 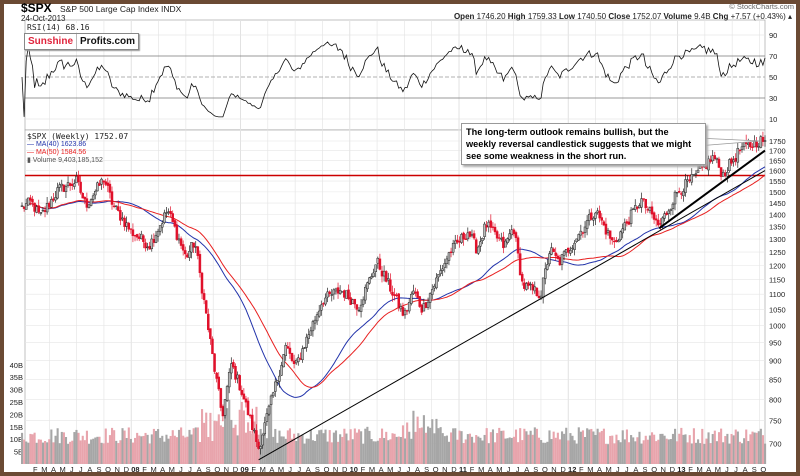 I want to click on price-tick-label: 950, so click(x=775, y=343).